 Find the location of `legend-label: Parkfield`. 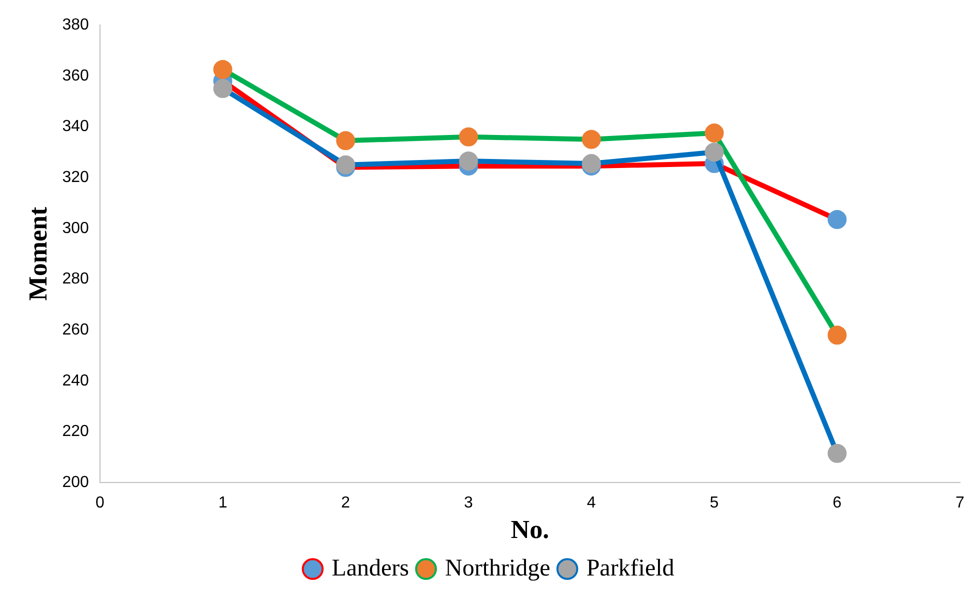

legend-label: Parkfield is located at coordinates (630, 568).